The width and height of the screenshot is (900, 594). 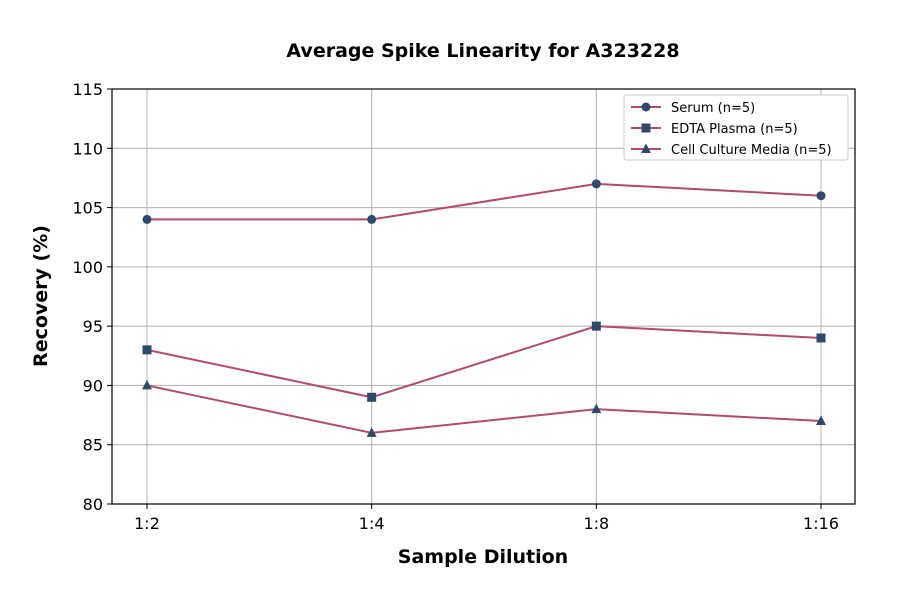 I want to click on legend-label: Serum (n=5), so click(x=713, y=108).